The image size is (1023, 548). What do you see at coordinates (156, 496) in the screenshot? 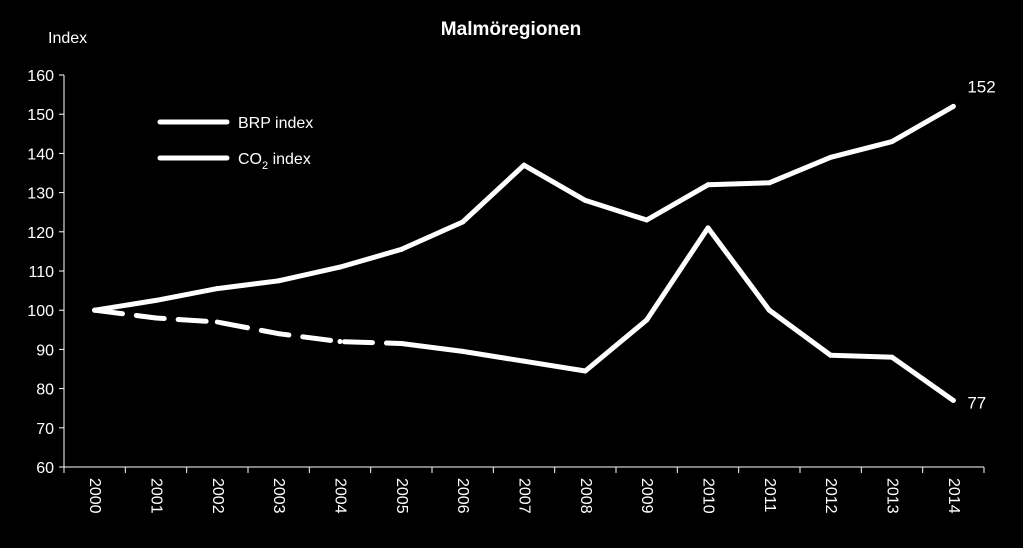
I see `x-tick-label: 2001` at bounding box center [156, 496].